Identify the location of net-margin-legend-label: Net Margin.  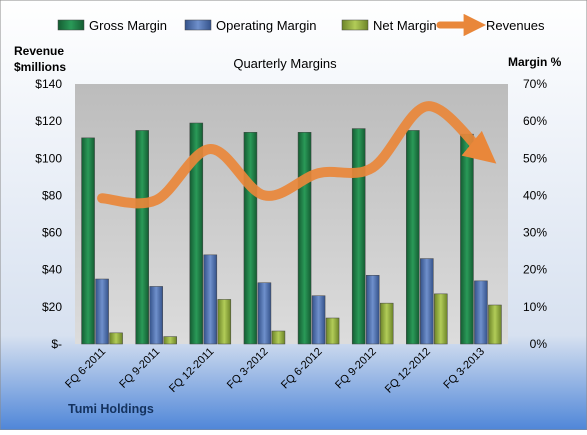
(405, 25).